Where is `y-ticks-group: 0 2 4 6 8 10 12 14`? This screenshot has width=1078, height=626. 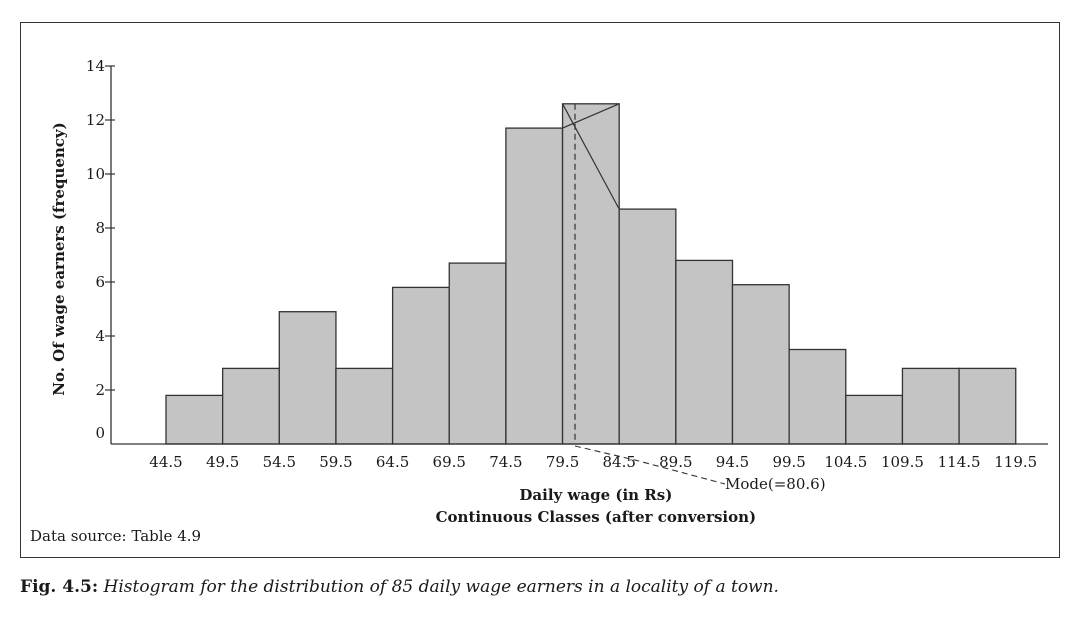
y-ticks-group: 0 2 4 6 8 10 12 14 is located at coordinates (100, 249).